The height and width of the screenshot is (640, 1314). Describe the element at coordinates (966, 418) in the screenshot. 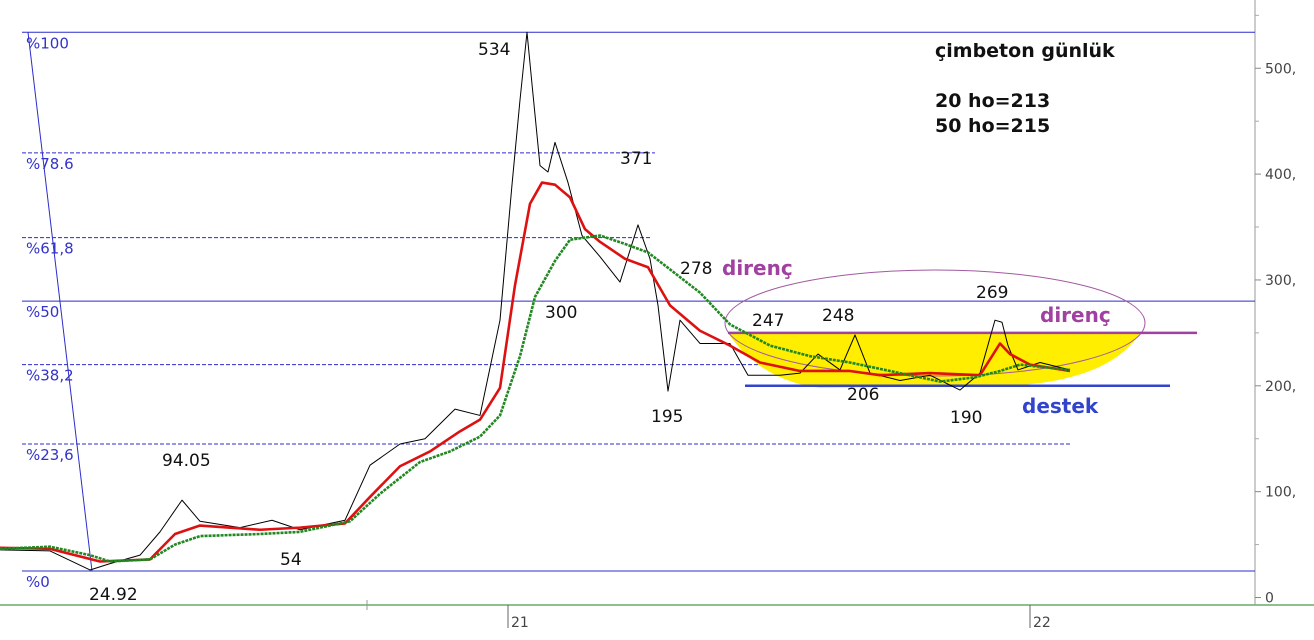

I see `price-label: 190` at that location.